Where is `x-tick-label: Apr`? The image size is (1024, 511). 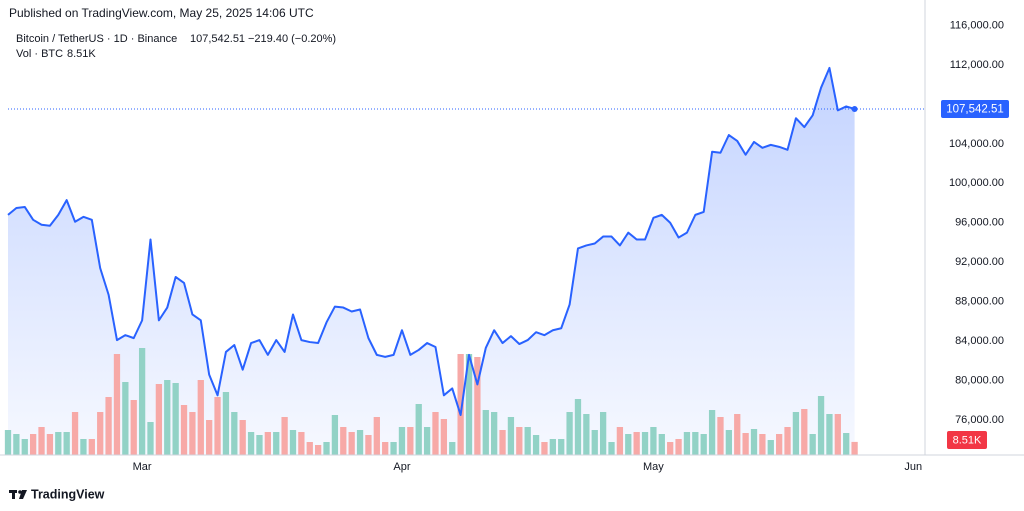
x-tick-label: Apr is located at coordinates (401, 467).